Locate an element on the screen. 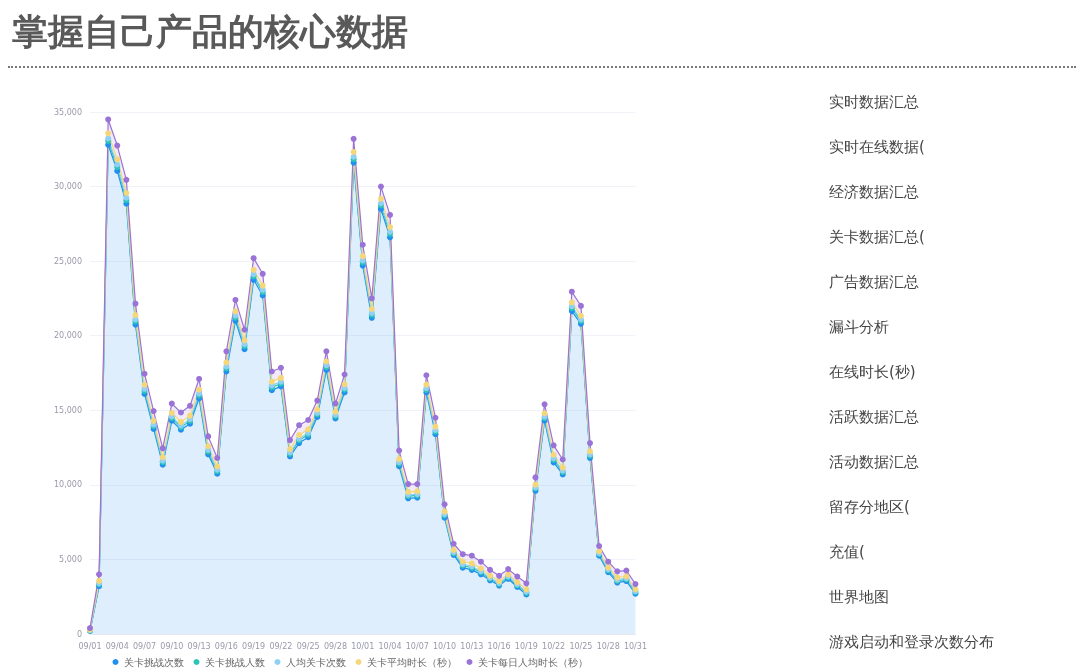 The height and width of the screenshot is (672, 1080). x-tick-label: 09/19 is located at coordinates (254, 646).